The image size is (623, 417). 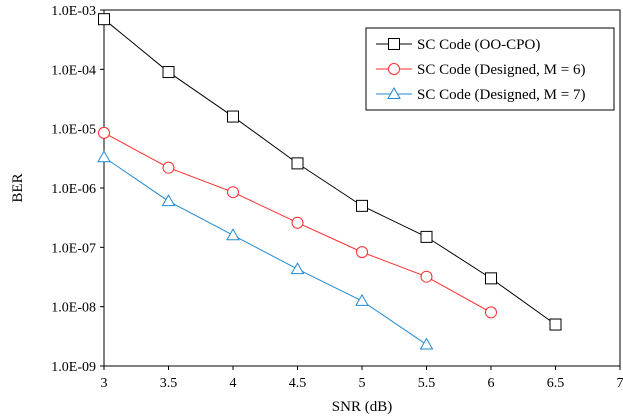 What do you see at coordinates (620, 383) in the screenshot?
I see `x-tick-label: 7` at bounding box center [620, 383].